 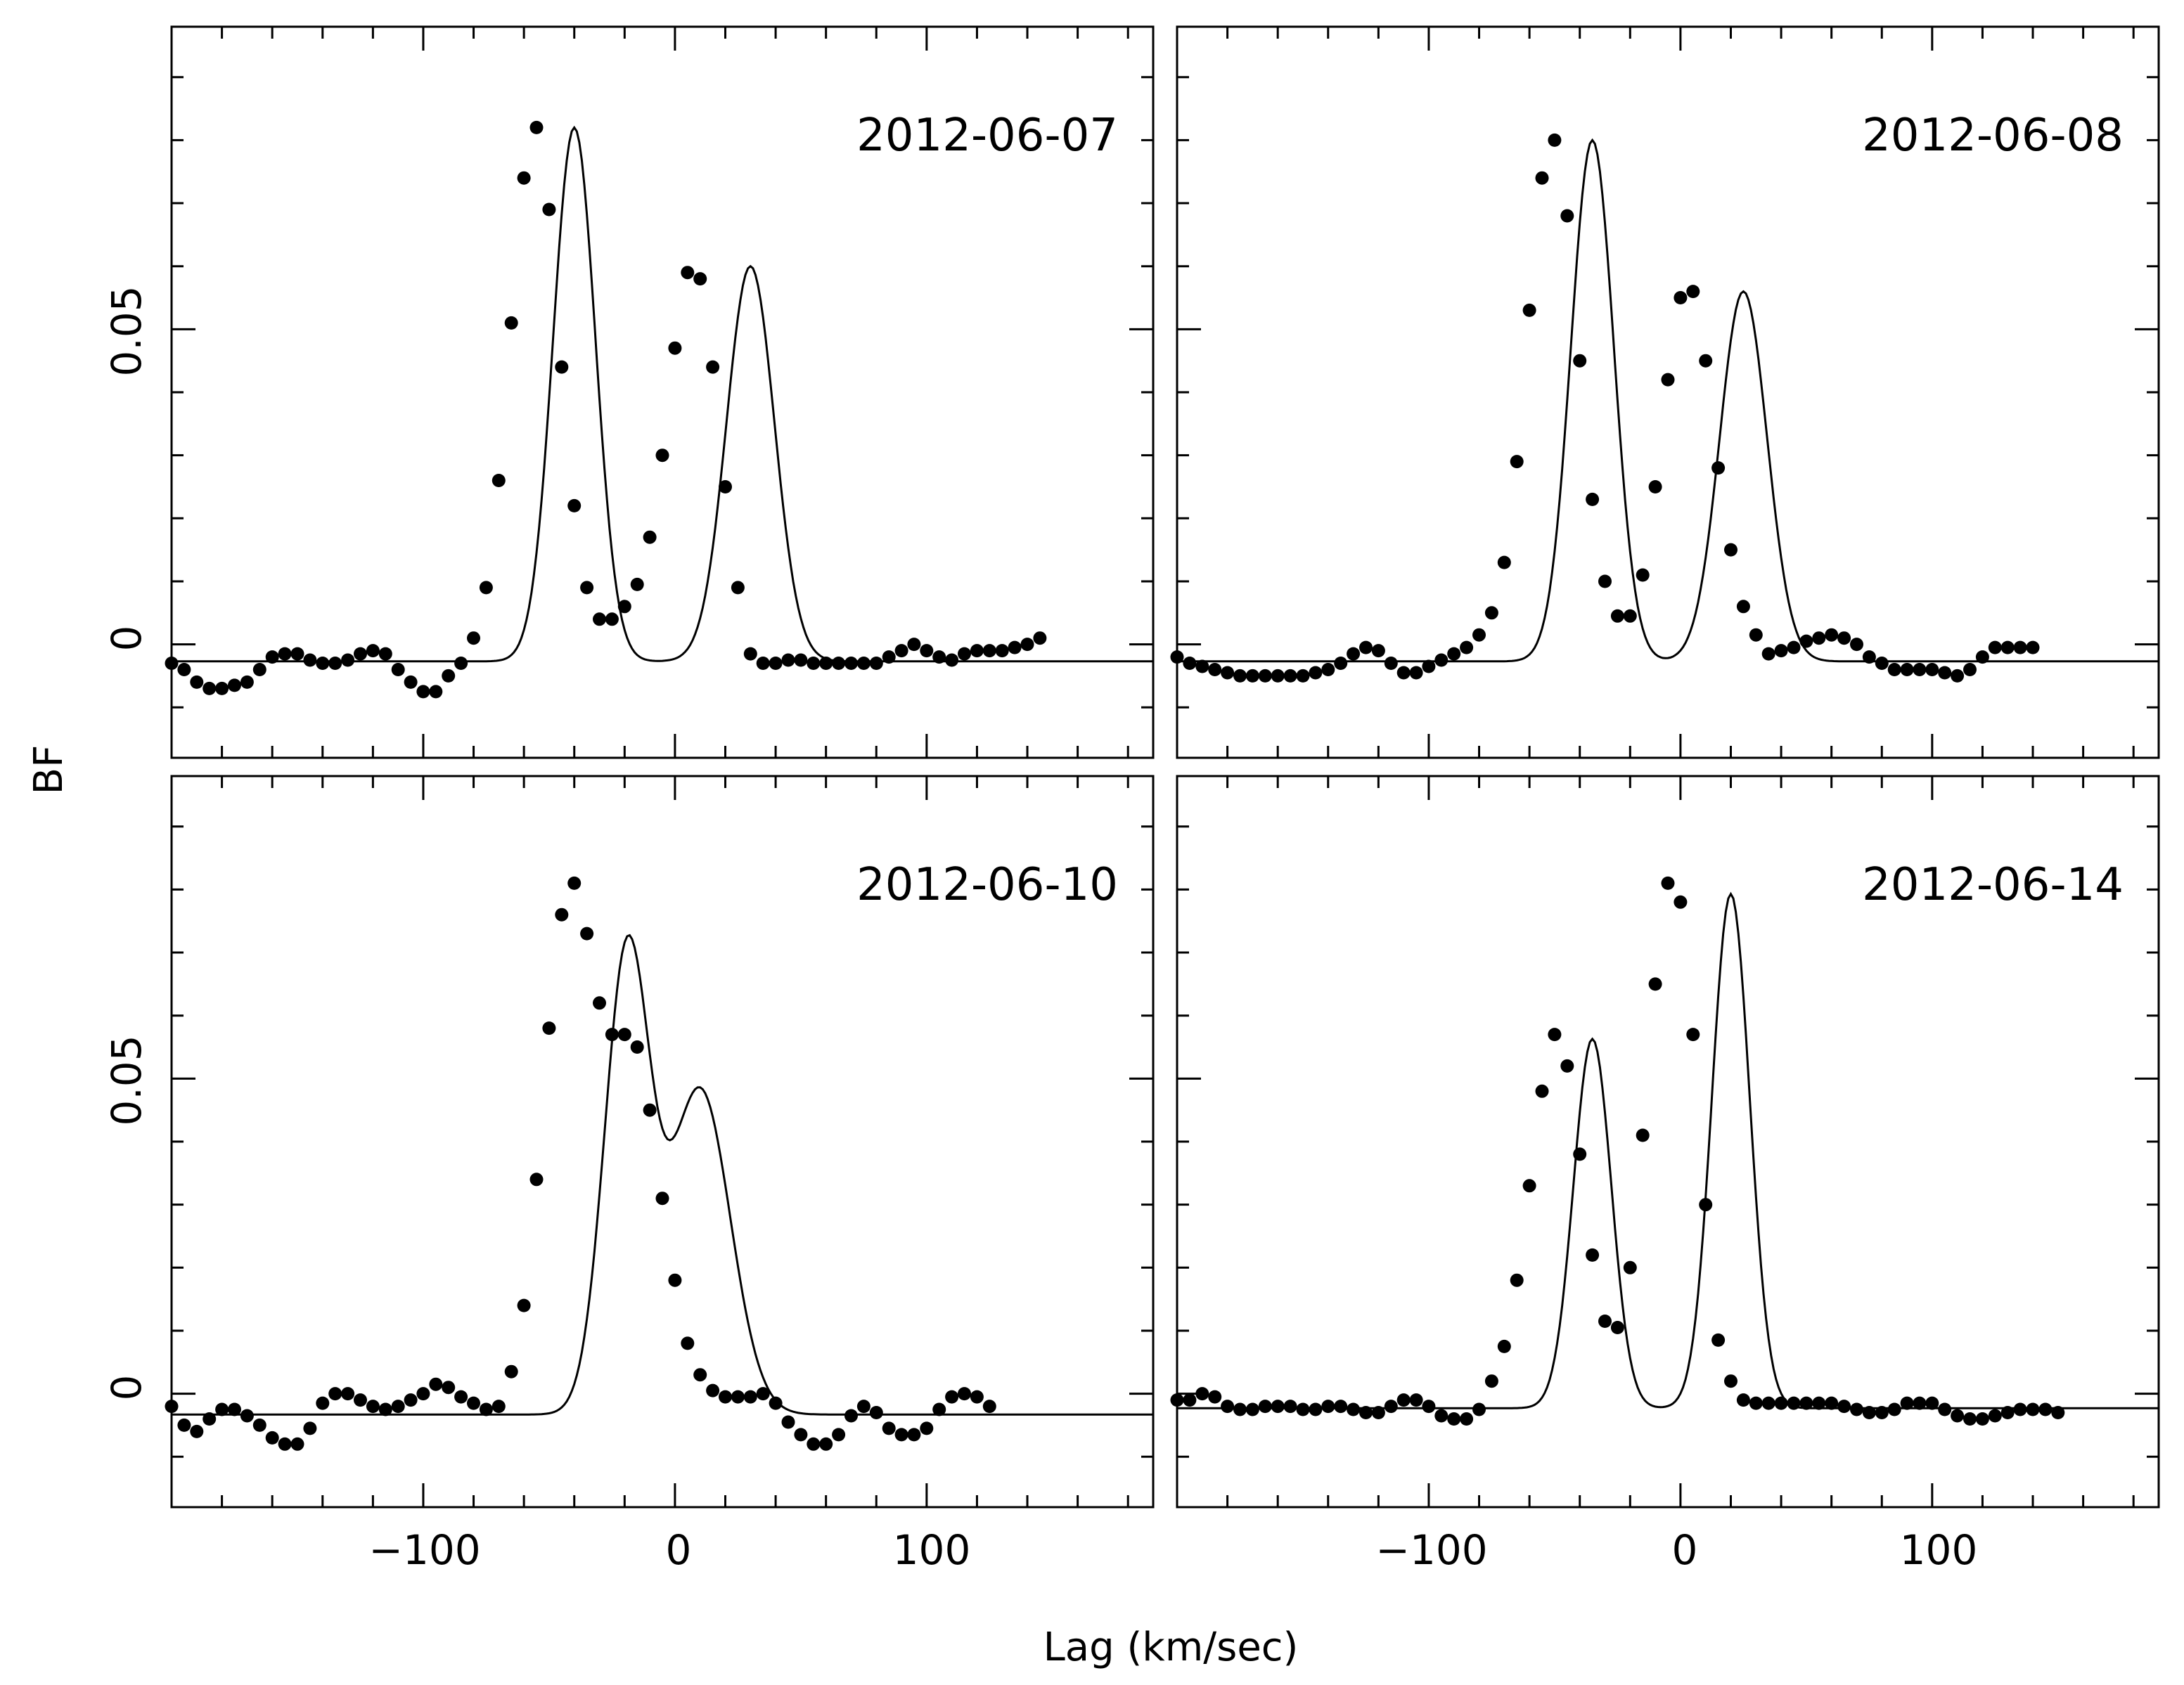 What do you see at coordinates (126, 1080) in the screenshot?
I see `y-tick-label-005-bottom: 0.05` at bounding box center [126, 1080].